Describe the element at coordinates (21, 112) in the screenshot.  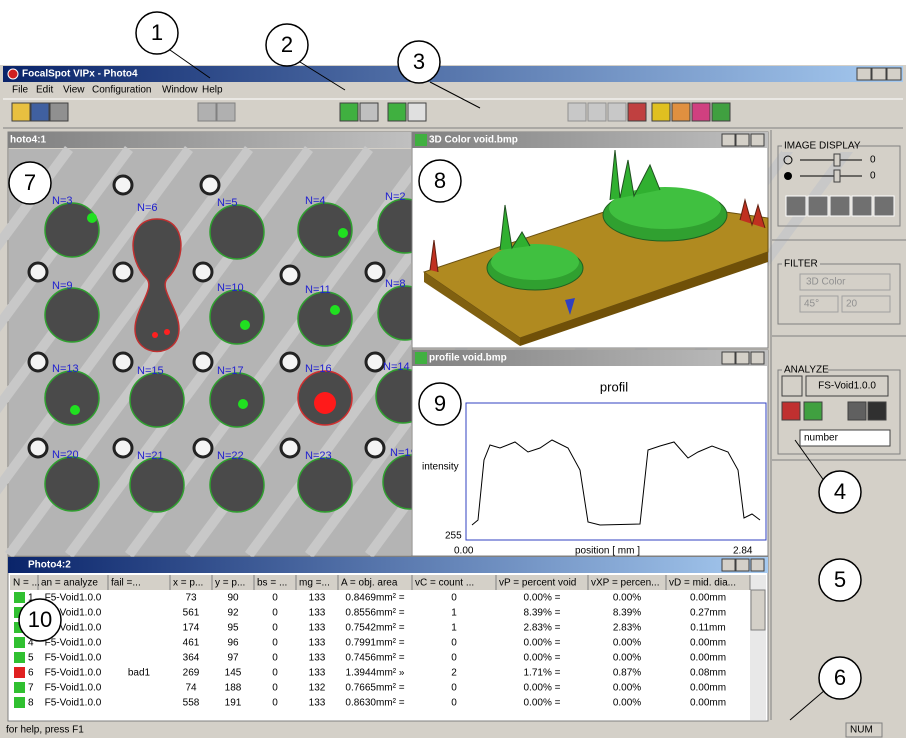
I see `open-button` at that location.